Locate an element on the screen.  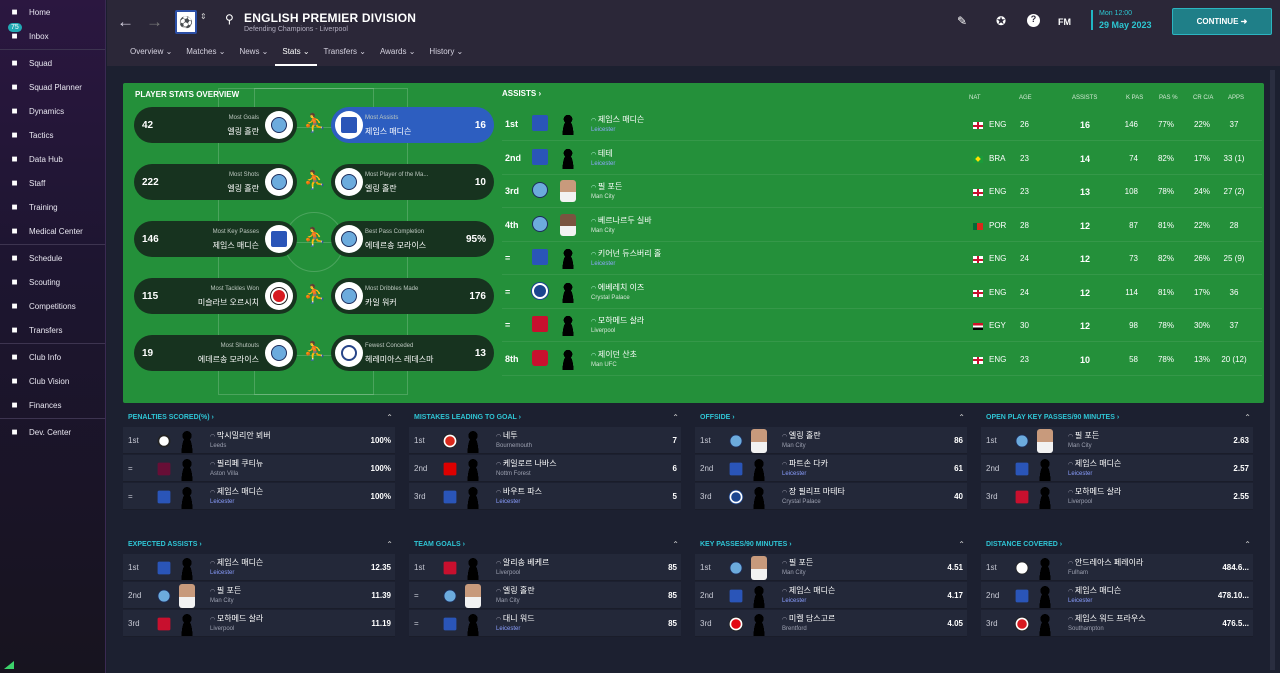
fm-logo: FM is located at coordinates (1064, 22).